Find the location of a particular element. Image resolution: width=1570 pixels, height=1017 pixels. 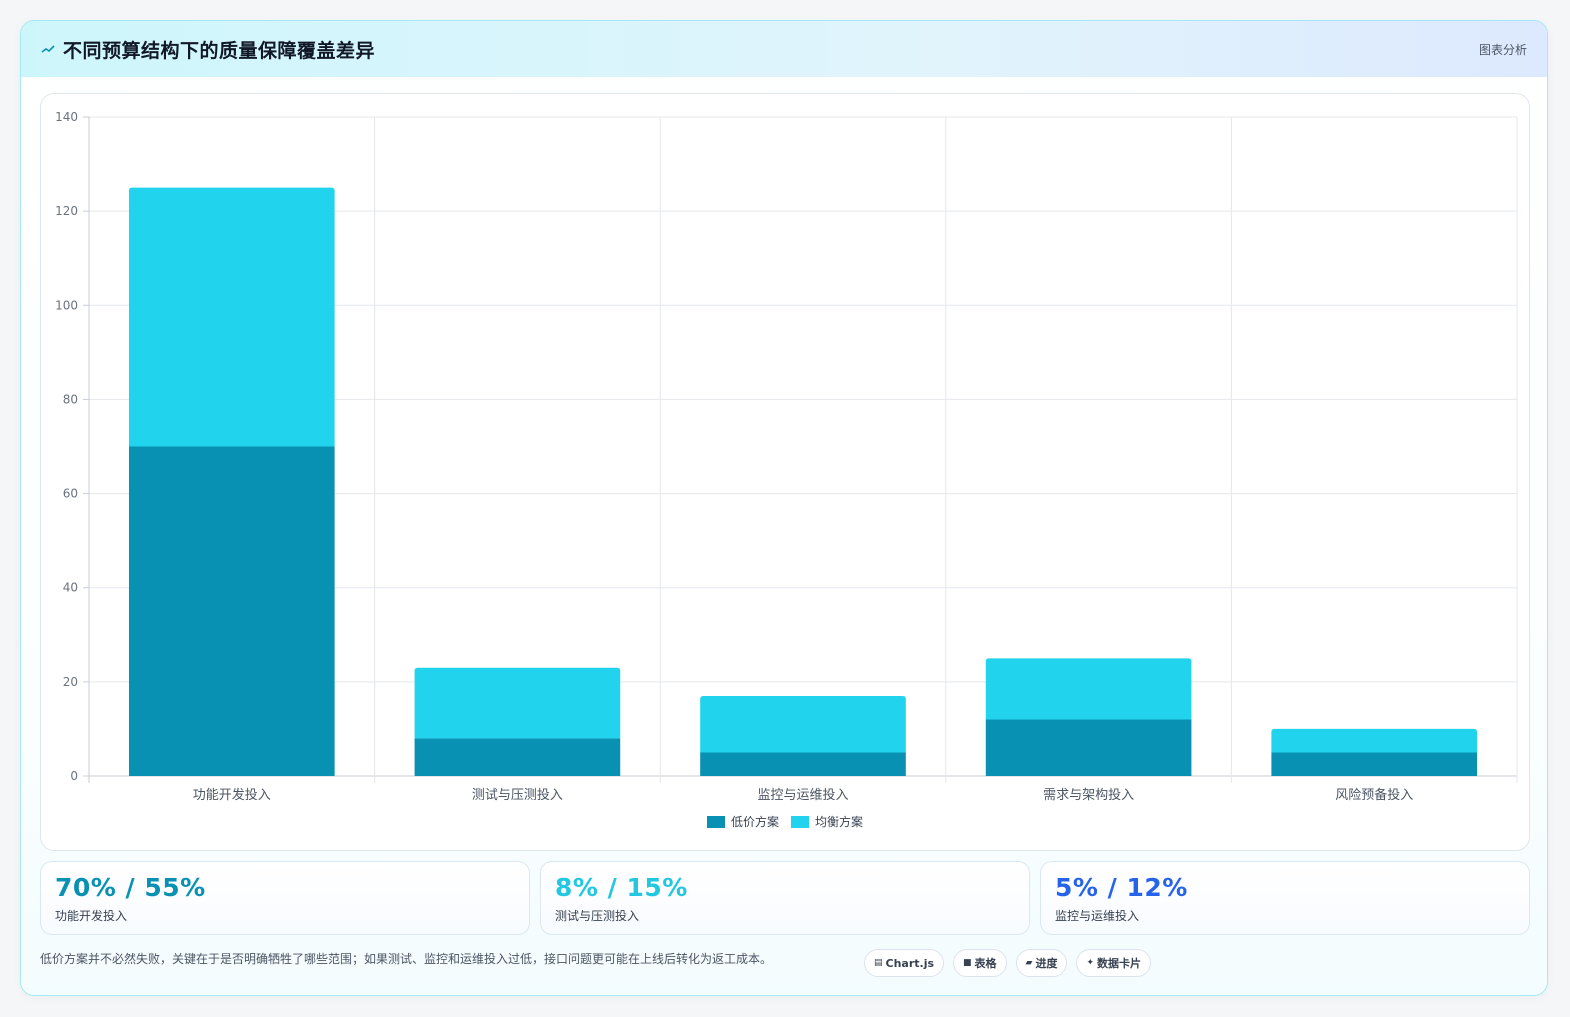

y-tick-label: 140 is located at coordinates (66, 117).